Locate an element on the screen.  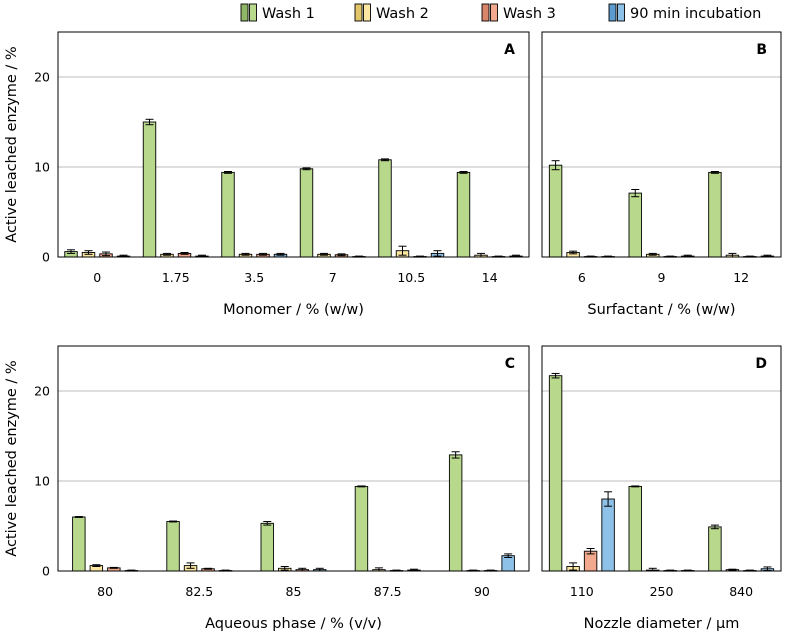
x-tick-label: 840 is located at coordinates (741, 591).